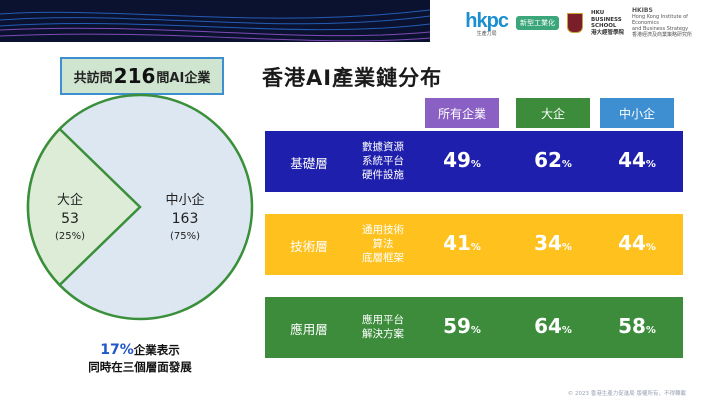 This screenshot has width=710, height=400. I want to click on hku-business-school-logo: HKU BUSINESS SCHOOL 港大經管學院, so click(607, 23).